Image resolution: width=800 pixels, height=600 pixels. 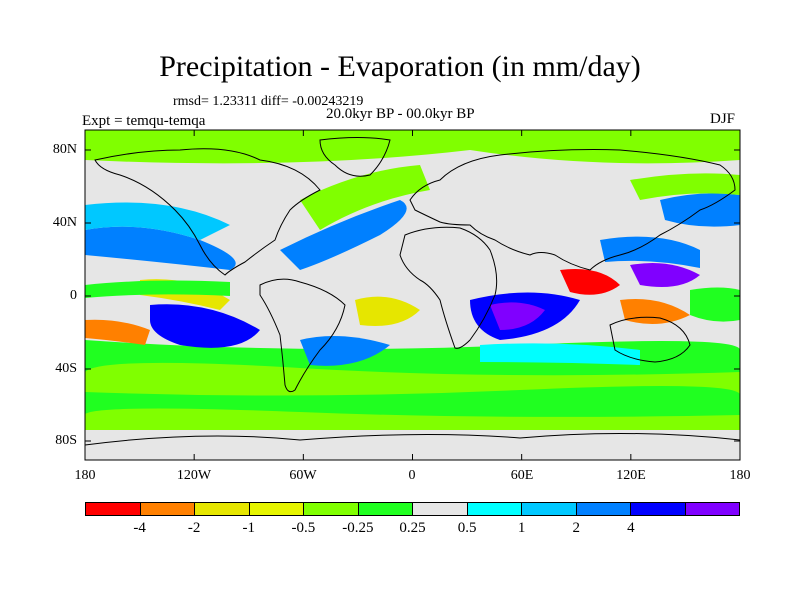 What do you see at coordinates (358, 528) in the screenshot?
I see `colorbar-label-4: -0.25` at bounding box center [358, 528].